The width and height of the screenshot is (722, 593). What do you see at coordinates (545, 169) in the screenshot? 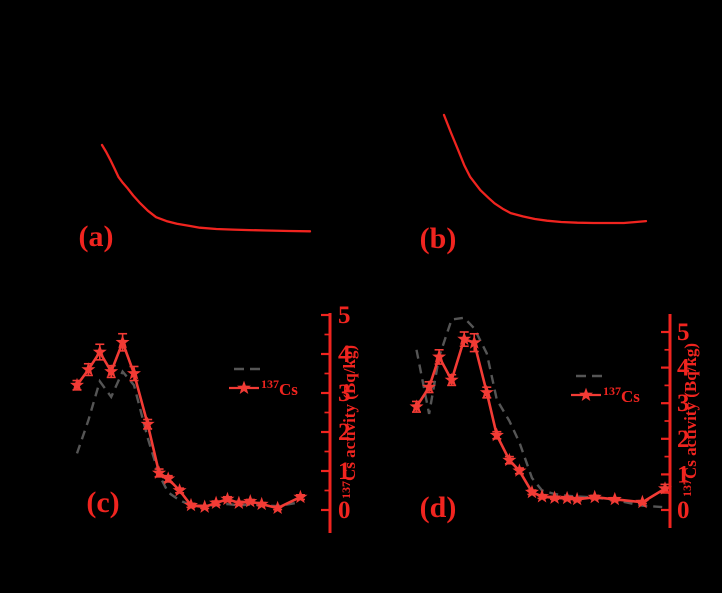
I see `decay-curve-b` at bounding box center [545, 169].